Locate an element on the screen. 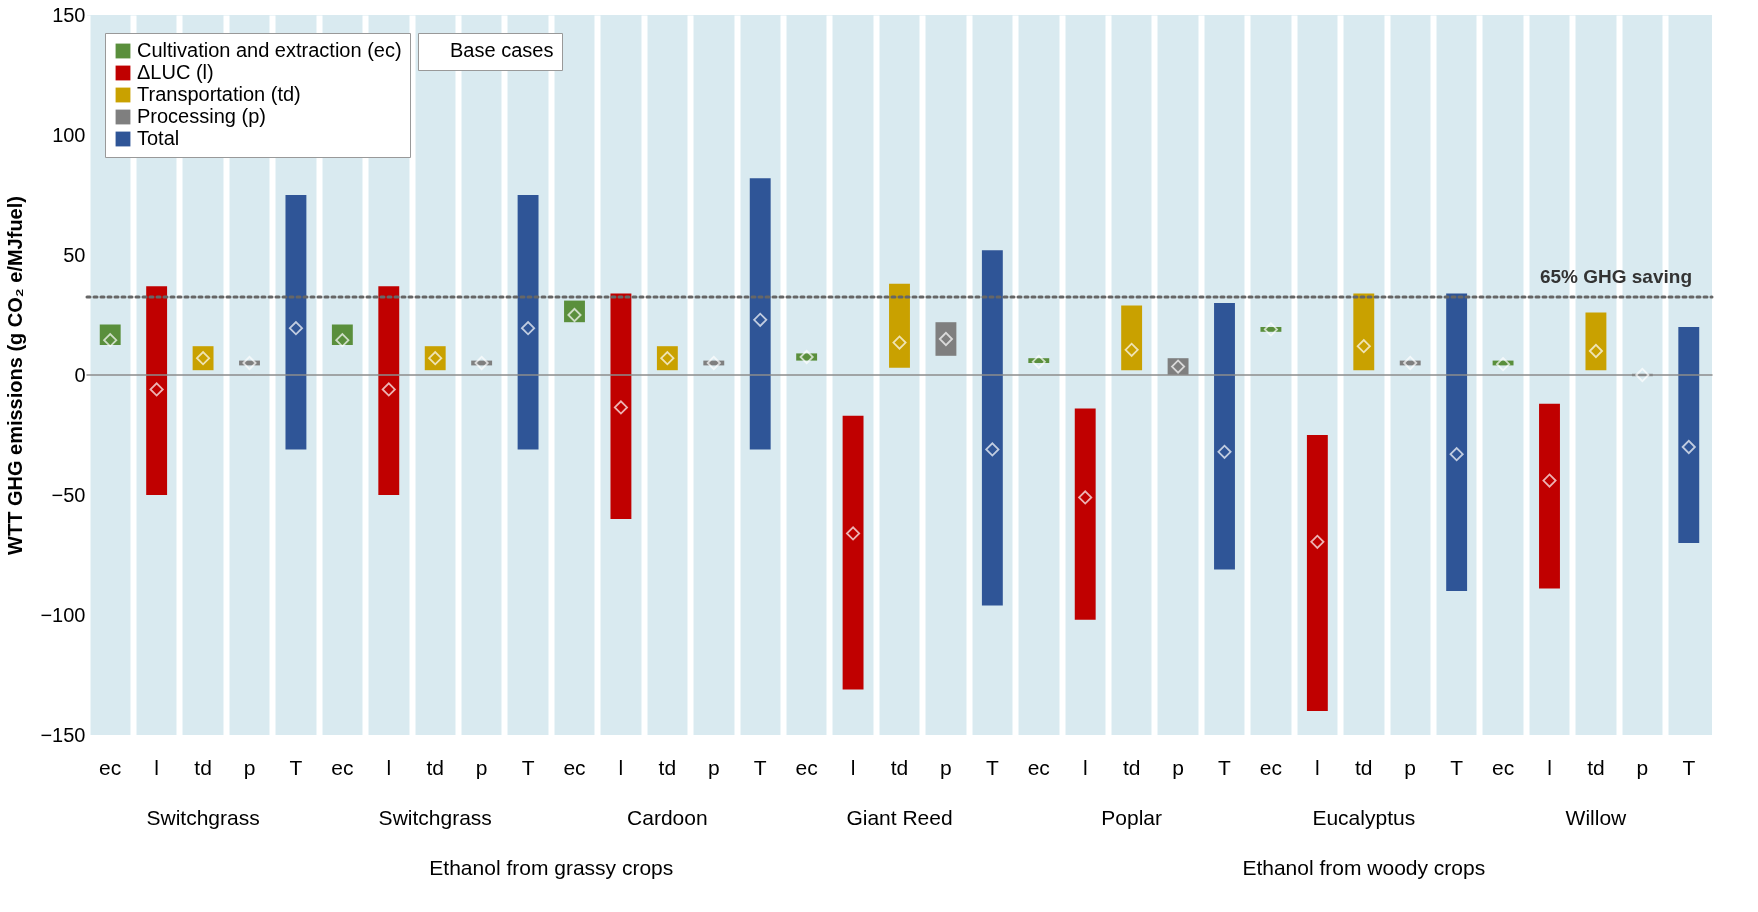  text: Base cases is located at coordinates (502, 50).